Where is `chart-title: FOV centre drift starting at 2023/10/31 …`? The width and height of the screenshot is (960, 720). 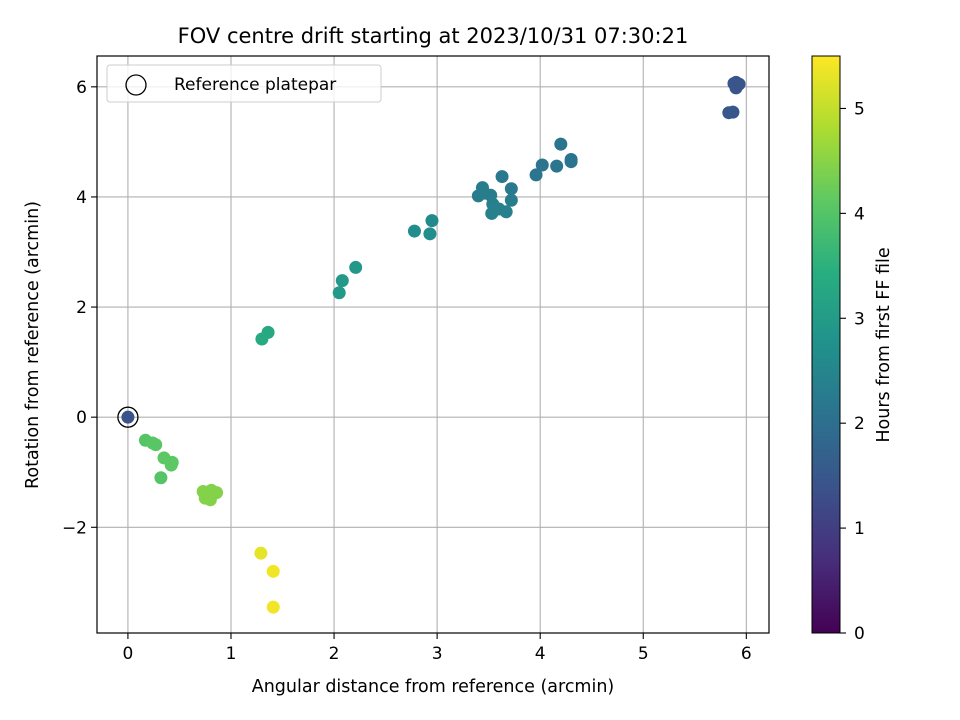
chart-title: FOV centre drift starting at 2023/10/31 … is located at coordinates (433, 36).